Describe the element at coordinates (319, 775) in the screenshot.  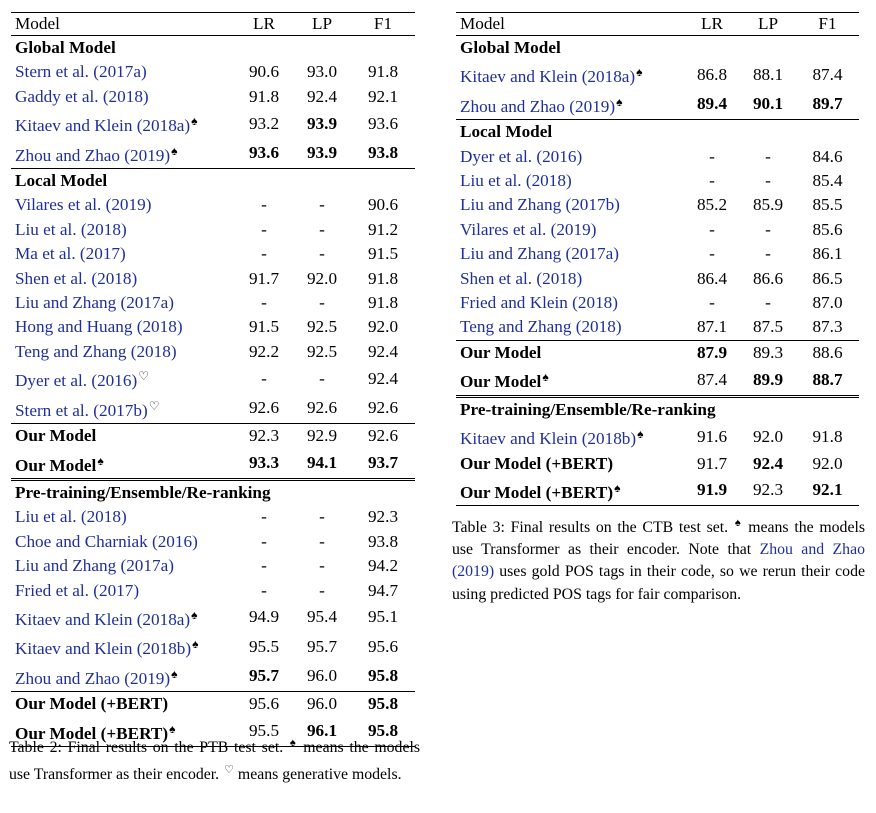
I see `caption-text: means generative models.` at that location.